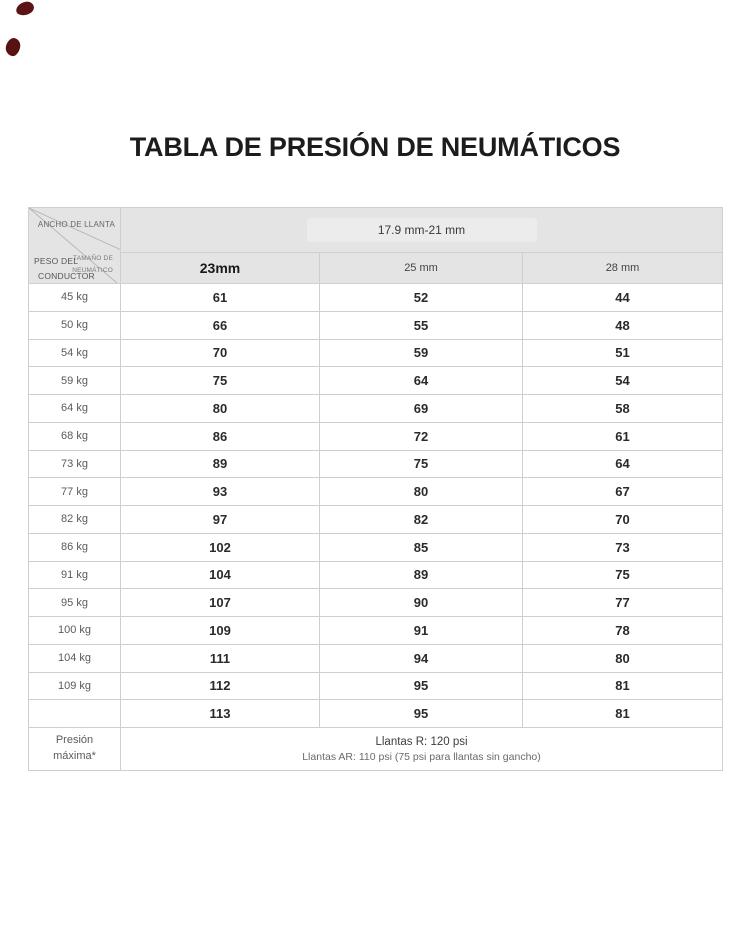  What do you see at coordinates (421, 297) in the screenshot?
I see `pressure-value-cell: 52` at bounding box center [421, 297].